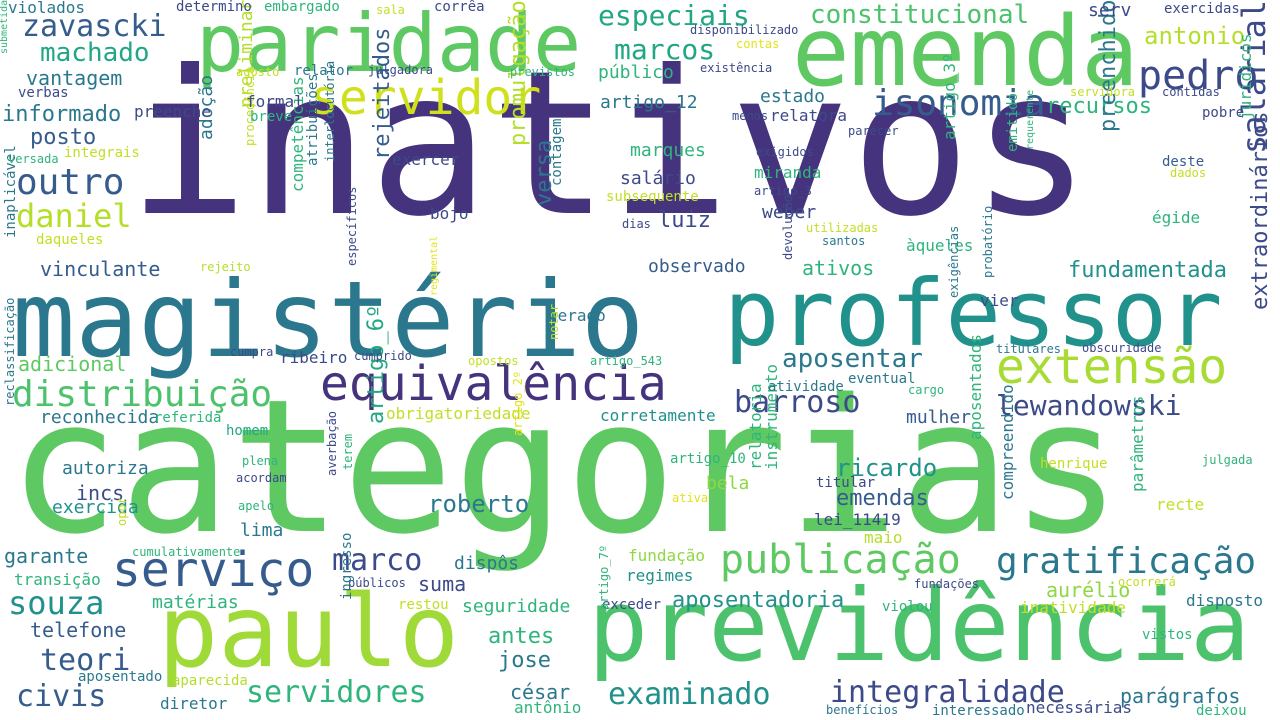 The image size is (1280, 720). I want to click on word-fundacoes: fundações, so click(947, 584).